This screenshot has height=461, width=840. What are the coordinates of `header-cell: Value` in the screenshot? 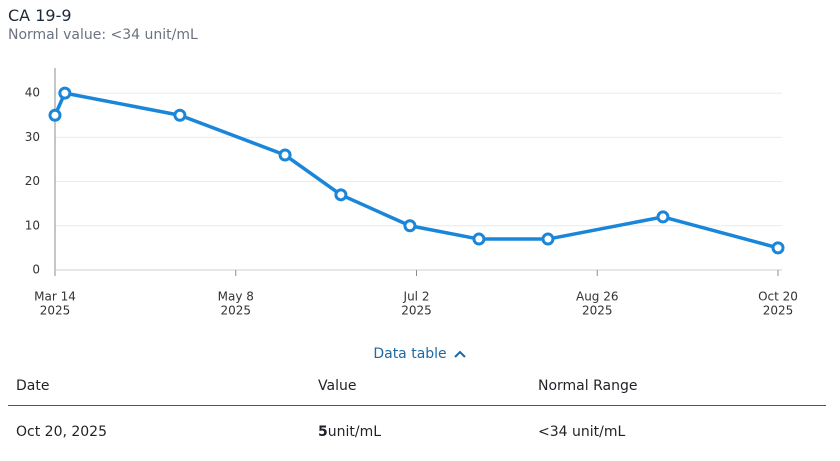 It's located at (337, 386).